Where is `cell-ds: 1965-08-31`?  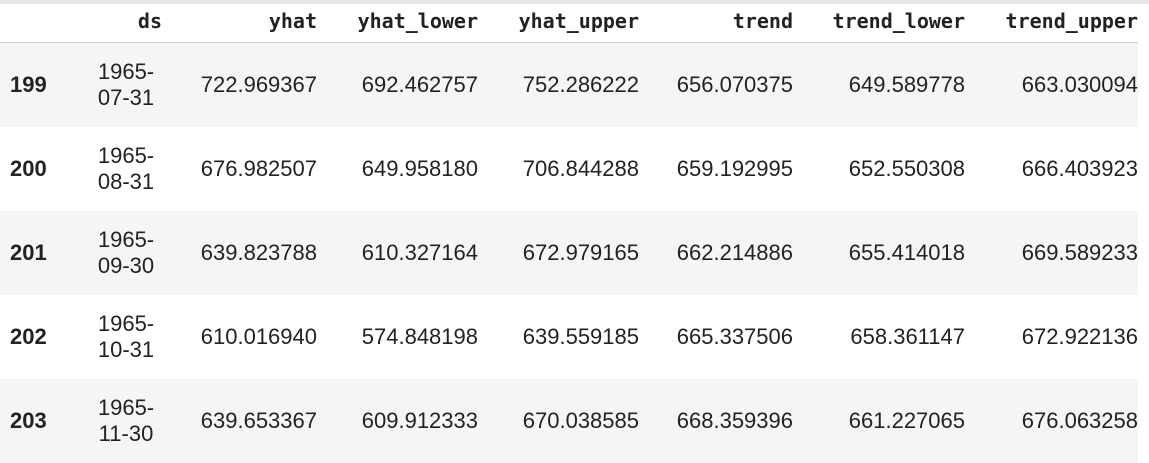
cell-ds: 1965-08-31 is located at coordinates (126, 169).